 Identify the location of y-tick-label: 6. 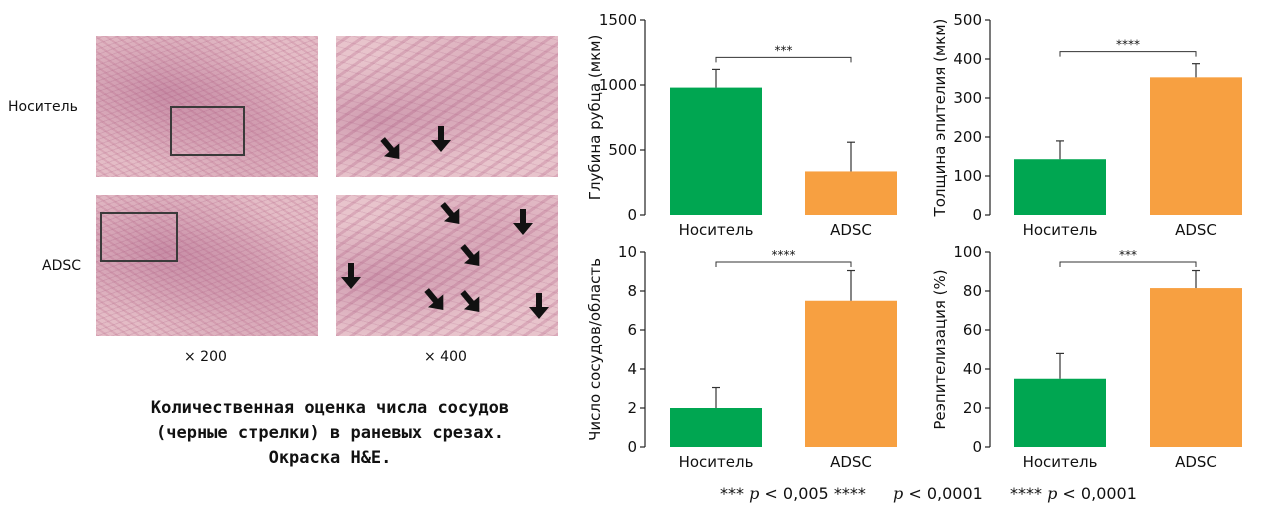
(632, 330).